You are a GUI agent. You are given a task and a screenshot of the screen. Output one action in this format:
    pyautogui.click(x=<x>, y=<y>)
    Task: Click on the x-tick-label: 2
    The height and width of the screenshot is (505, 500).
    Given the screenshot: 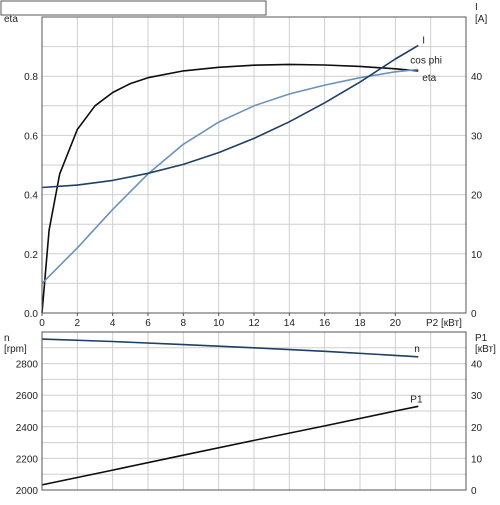 What is the action you would take?
    pyautogui.click(x=78, y=323)
    